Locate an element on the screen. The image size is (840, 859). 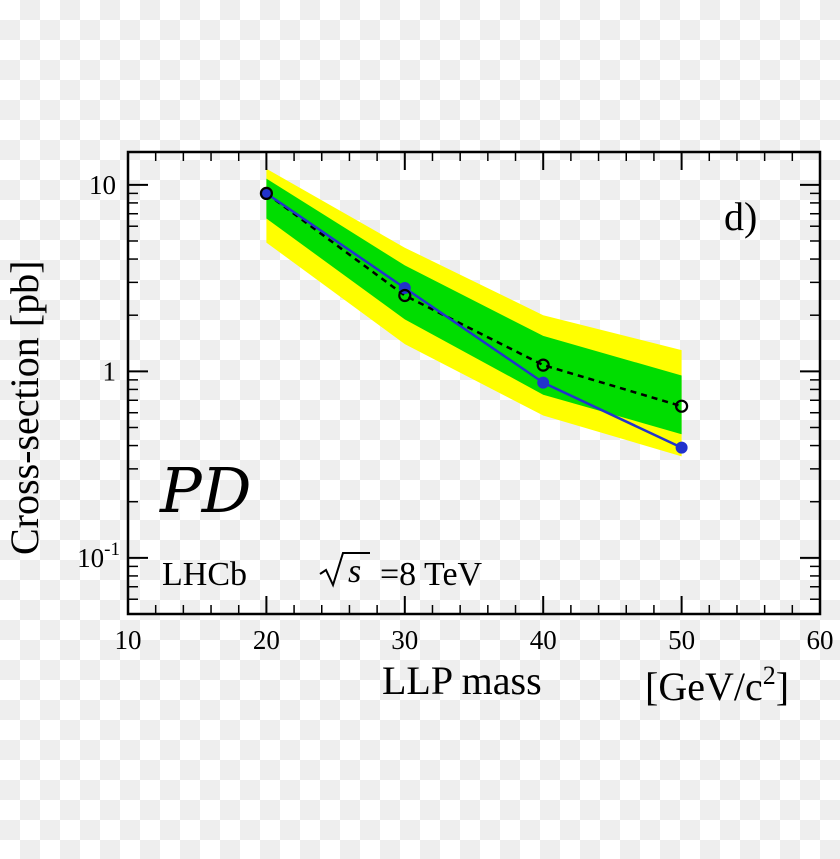
band-1sigma is located at coordinates (474, 306).